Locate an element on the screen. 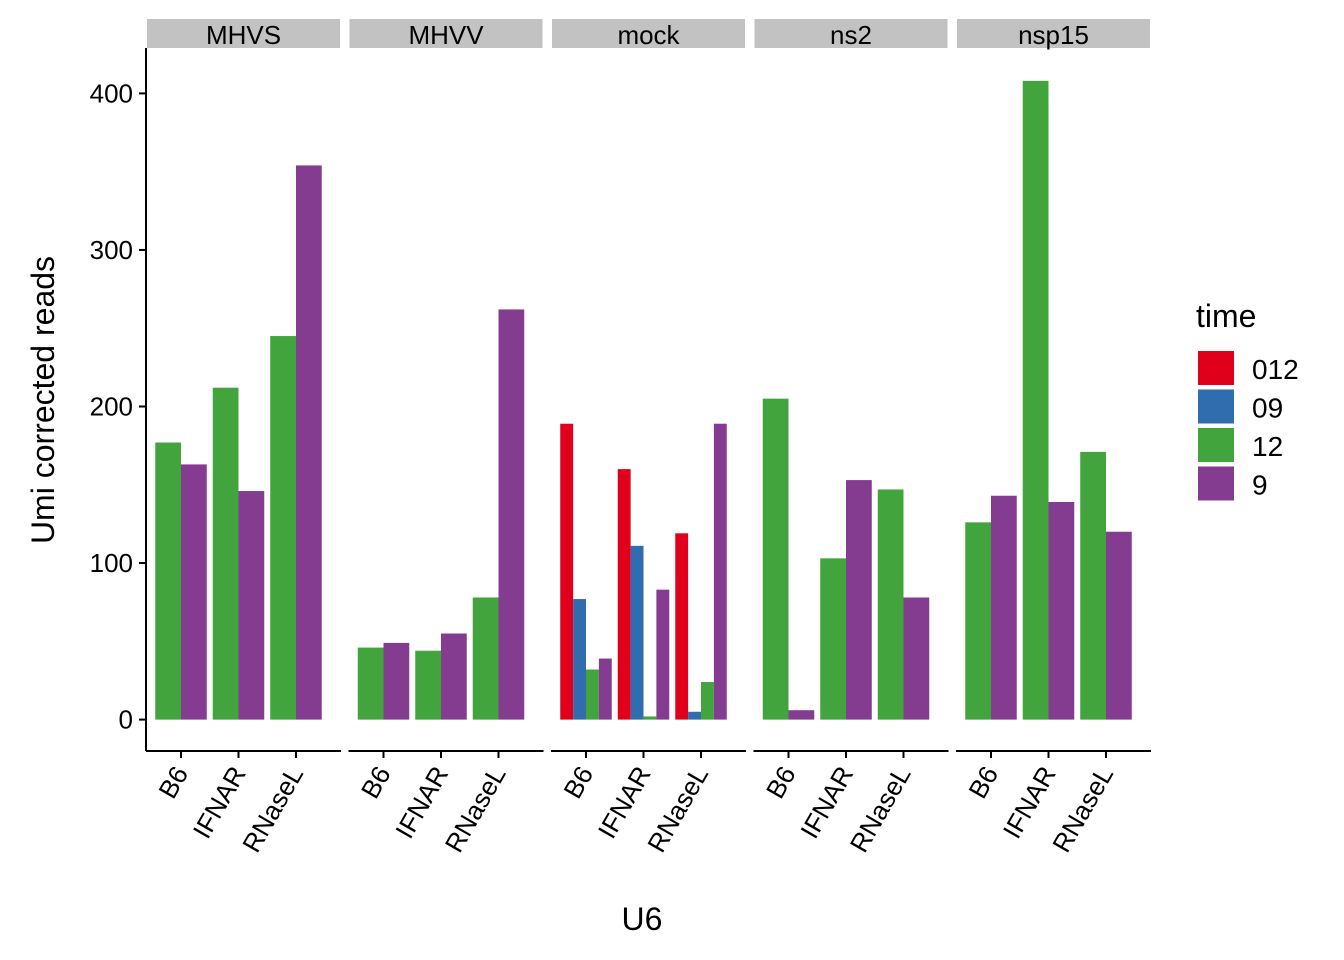  bar-mhvv-ifnar-t12 is located at coordinates (428, 685).